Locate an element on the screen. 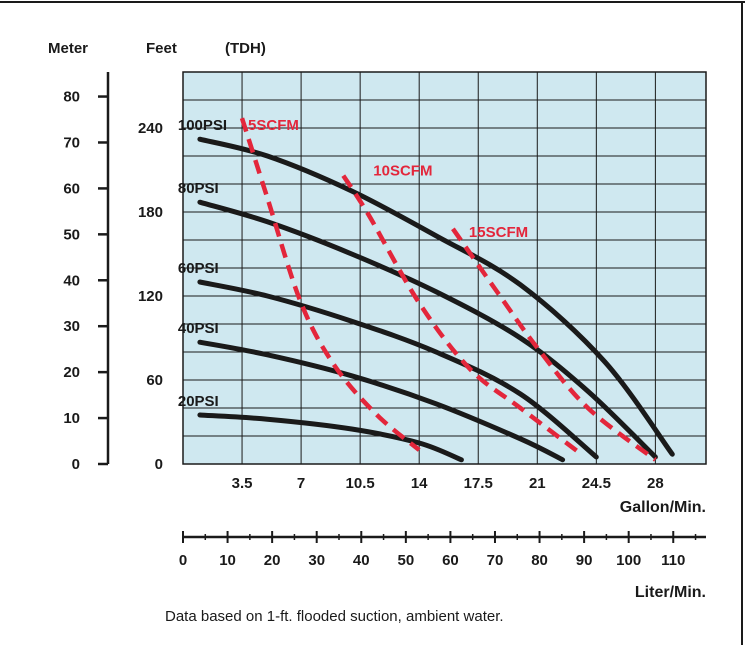  liter-tick-label: 90 is located at coordinates (584, 560).